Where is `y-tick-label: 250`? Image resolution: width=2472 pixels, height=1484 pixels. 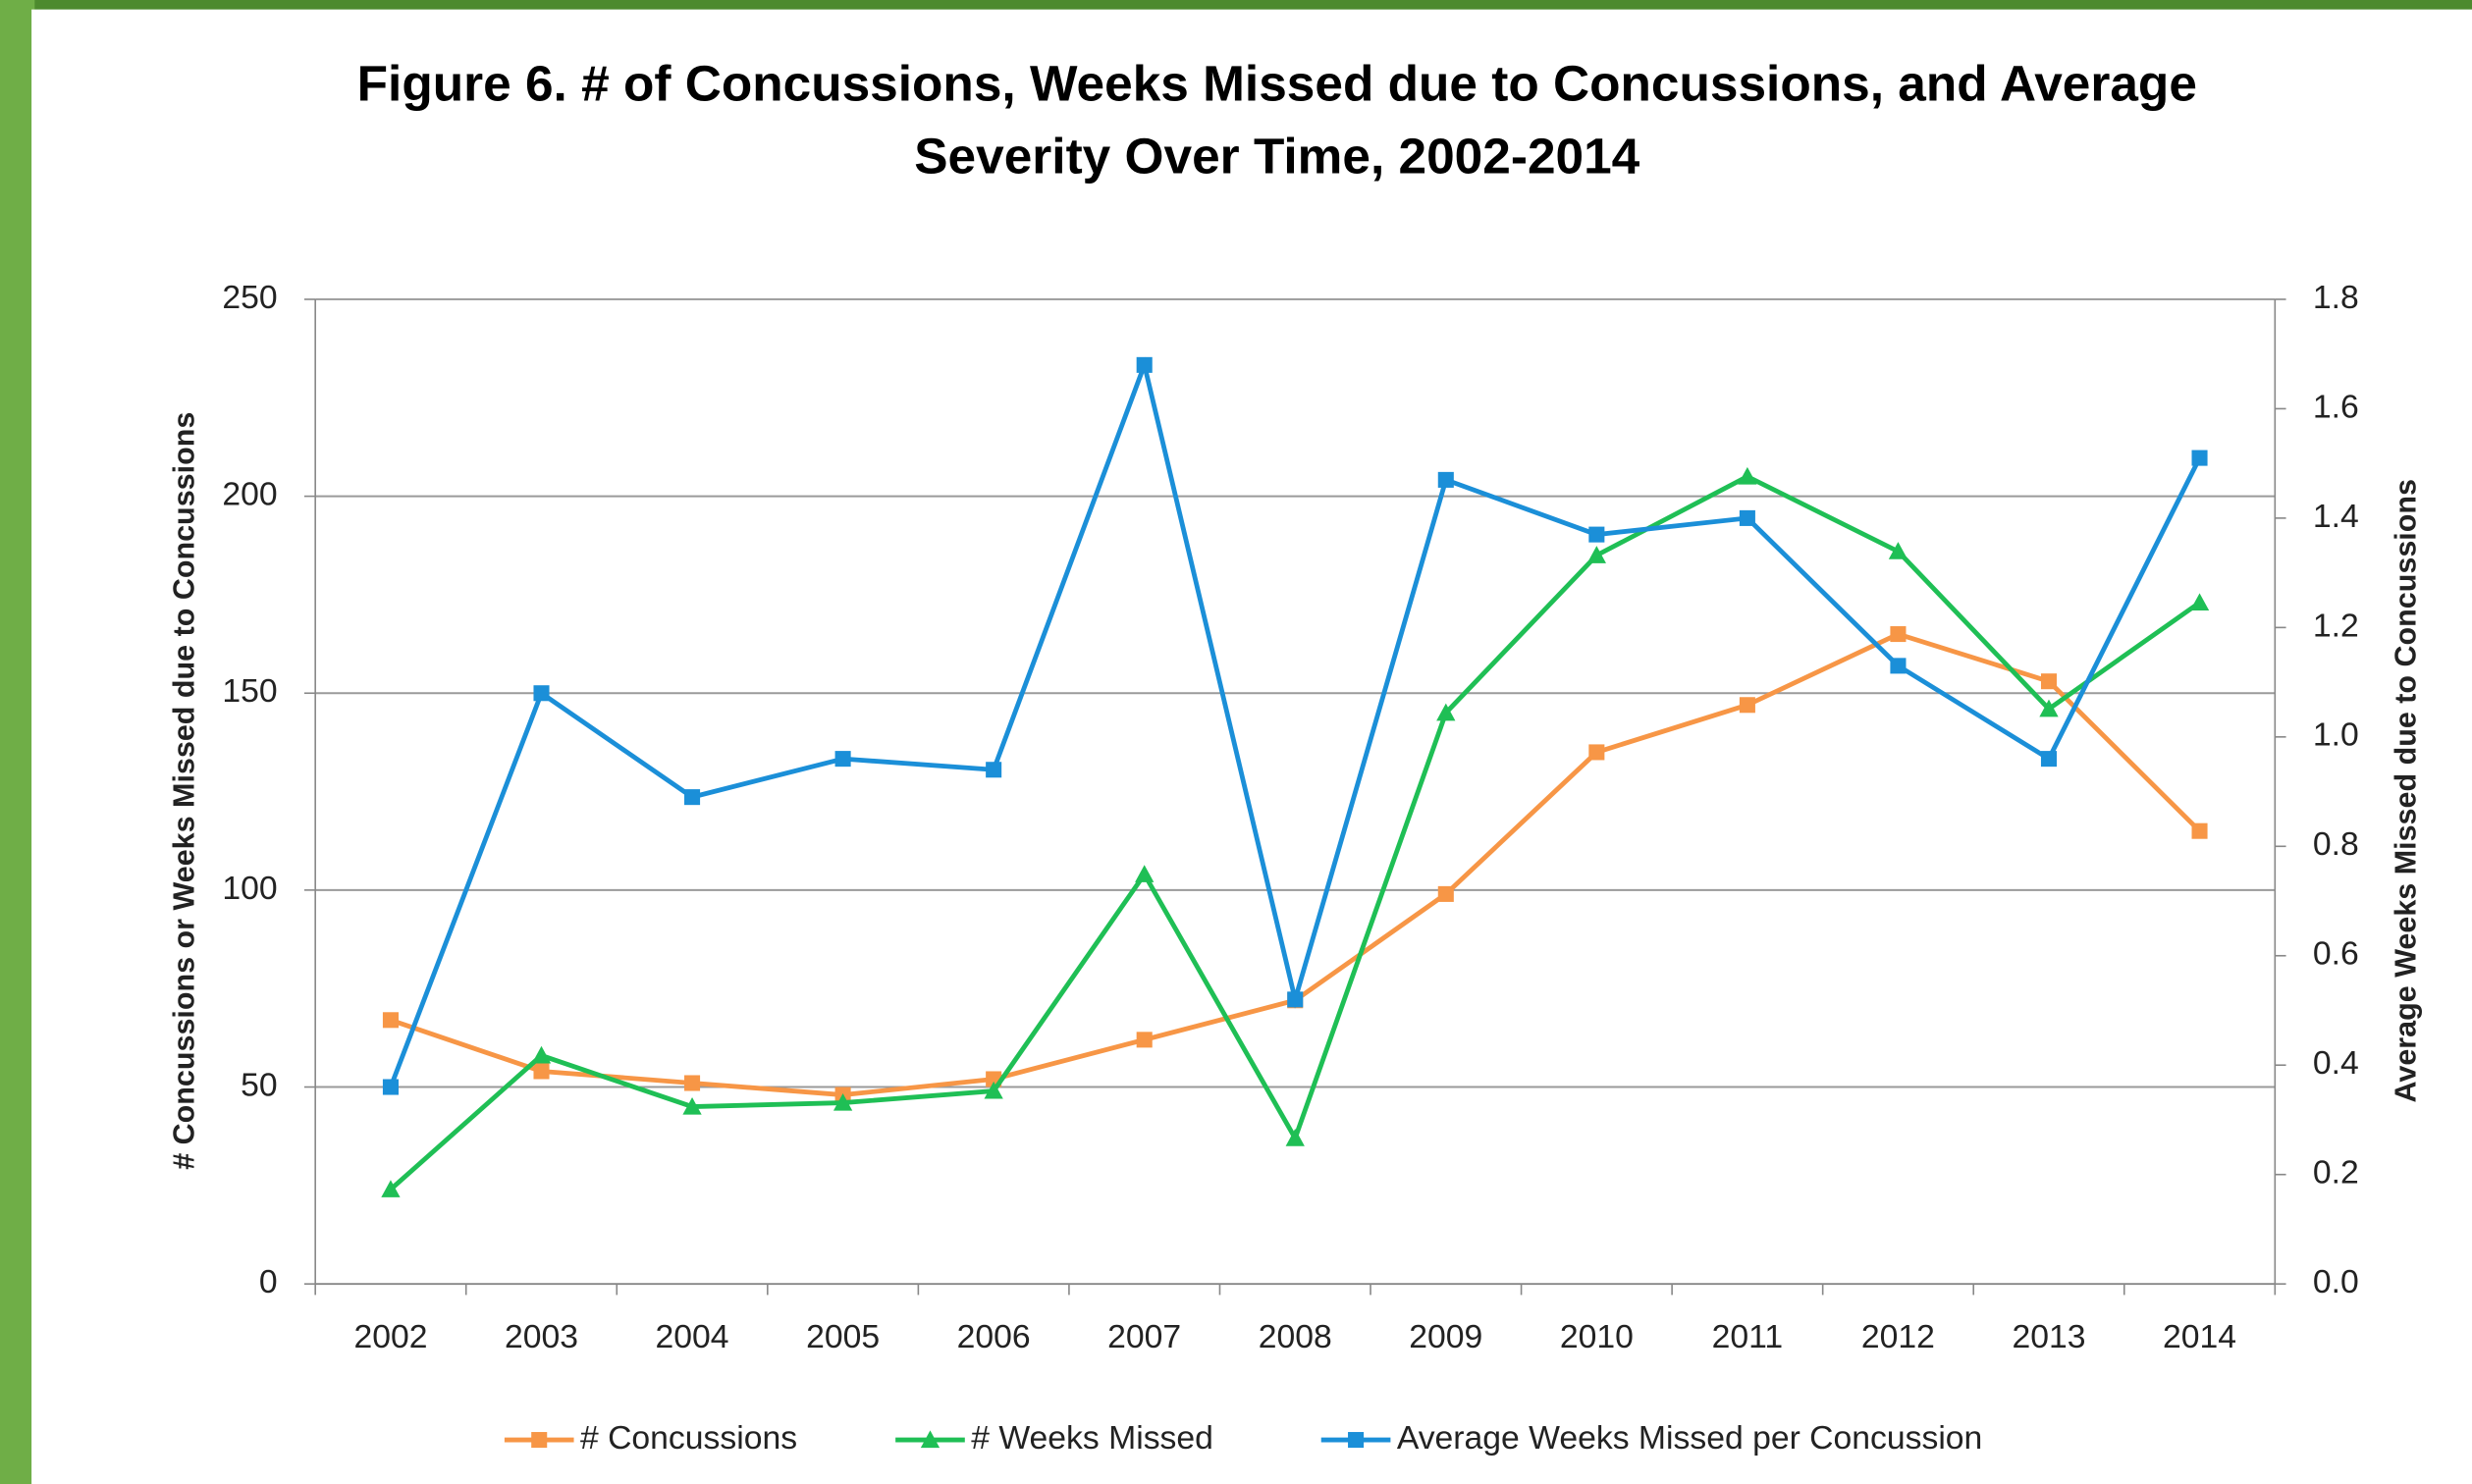 y-tick-label: 250 is located at coordinates (249, 297).